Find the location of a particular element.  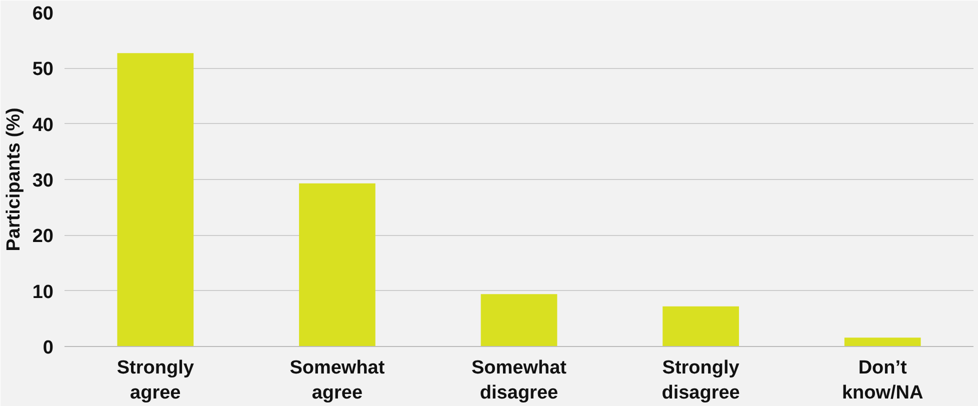

x-tick-label: Strongly agree is located at coordinates (155, 381).